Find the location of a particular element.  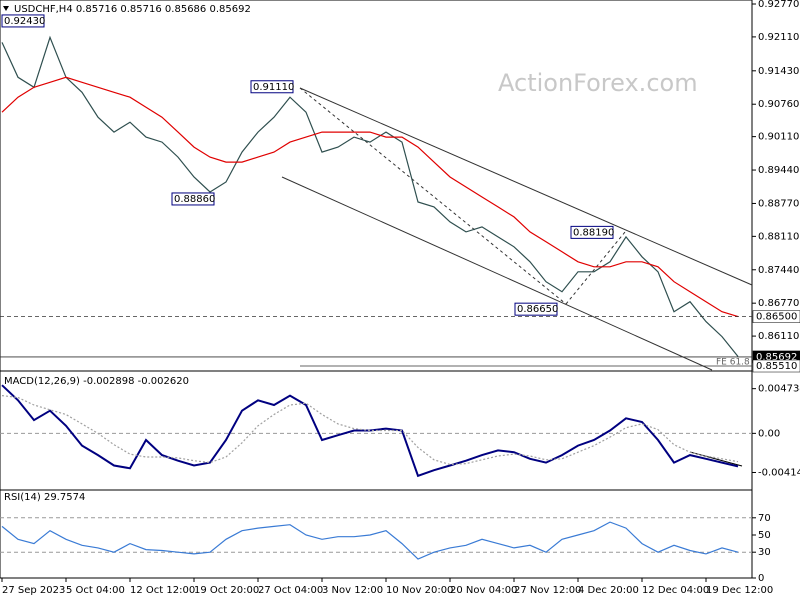

y-tick-label: 0.92110 is located at coordinates (778, 37).